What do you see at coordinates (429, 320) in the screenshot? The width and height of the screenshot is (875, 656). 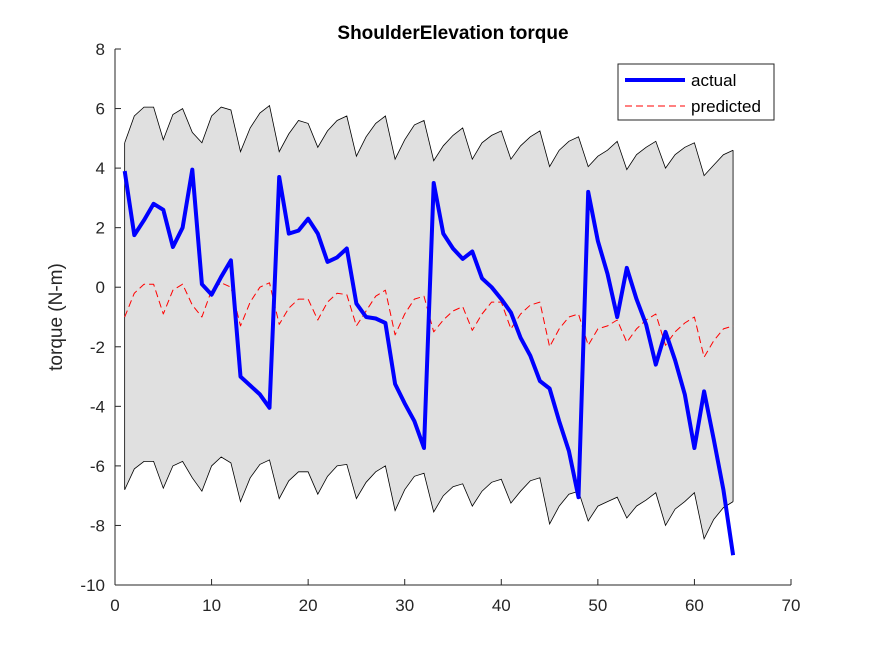 I see `series-line-predicted` at bounding box center [429, 320].